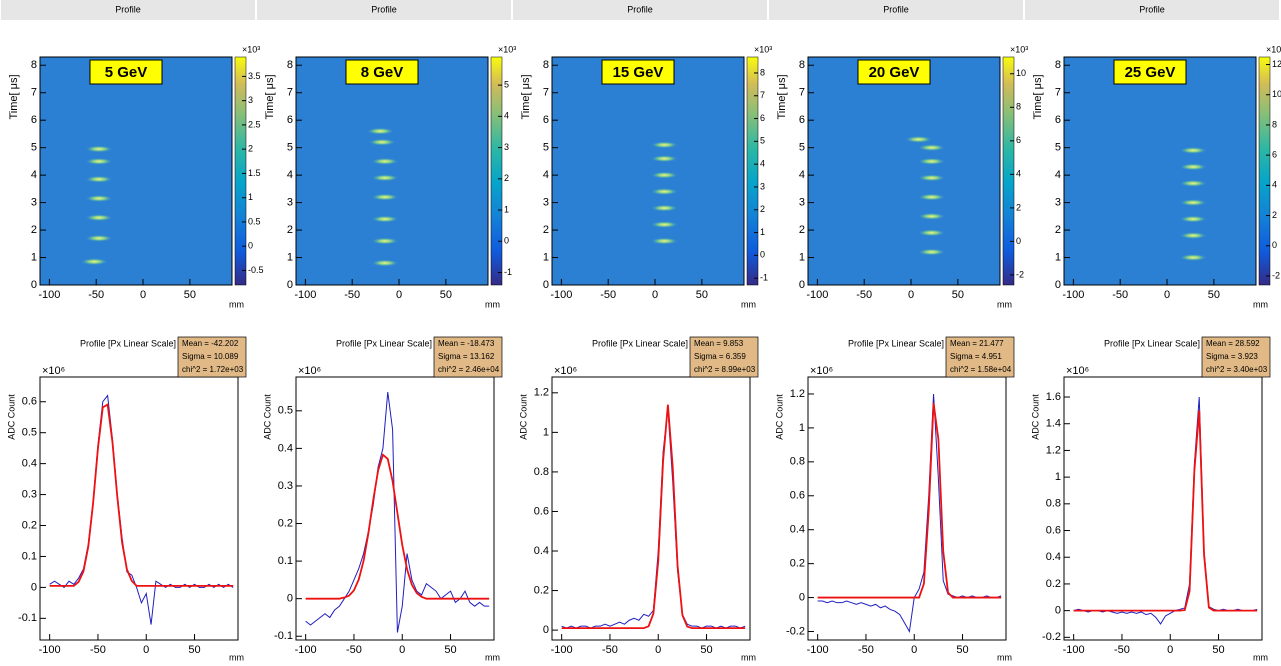 The width and height of the screenshot is (1281, 666). What do you see at coordinates (795, 631) in the screenshot?
I see `y-tick-label: -0.2` at bounding box center [795, 631].